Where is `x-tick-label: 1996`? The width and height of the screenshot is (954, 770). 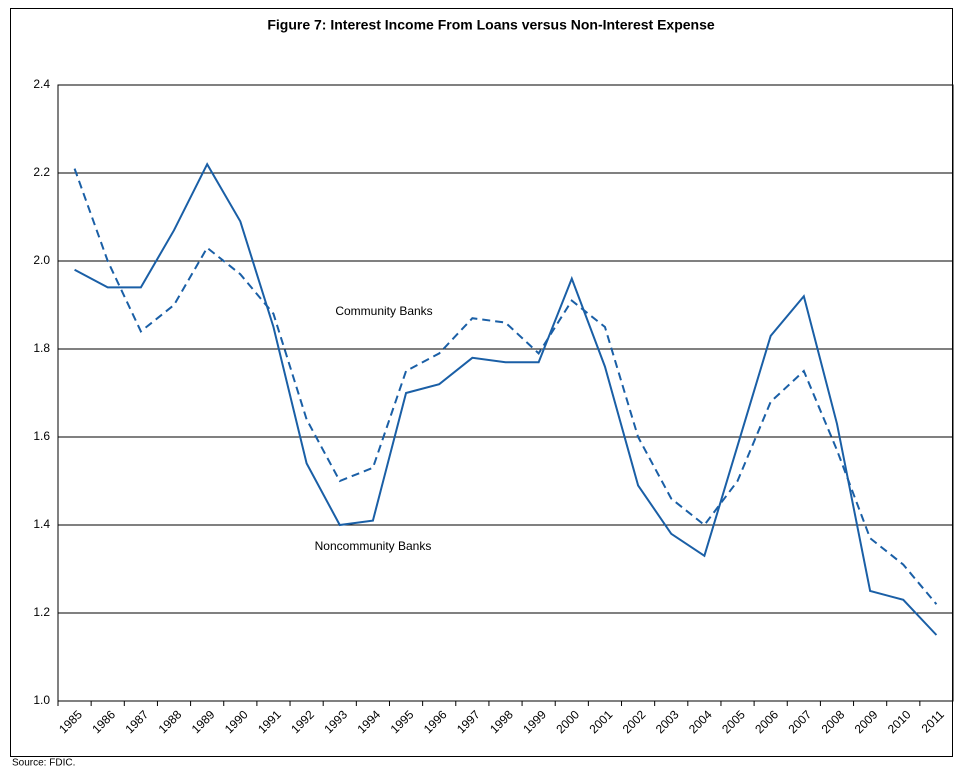
x-tick-label: 1996 is located at coordinates (435, 721).